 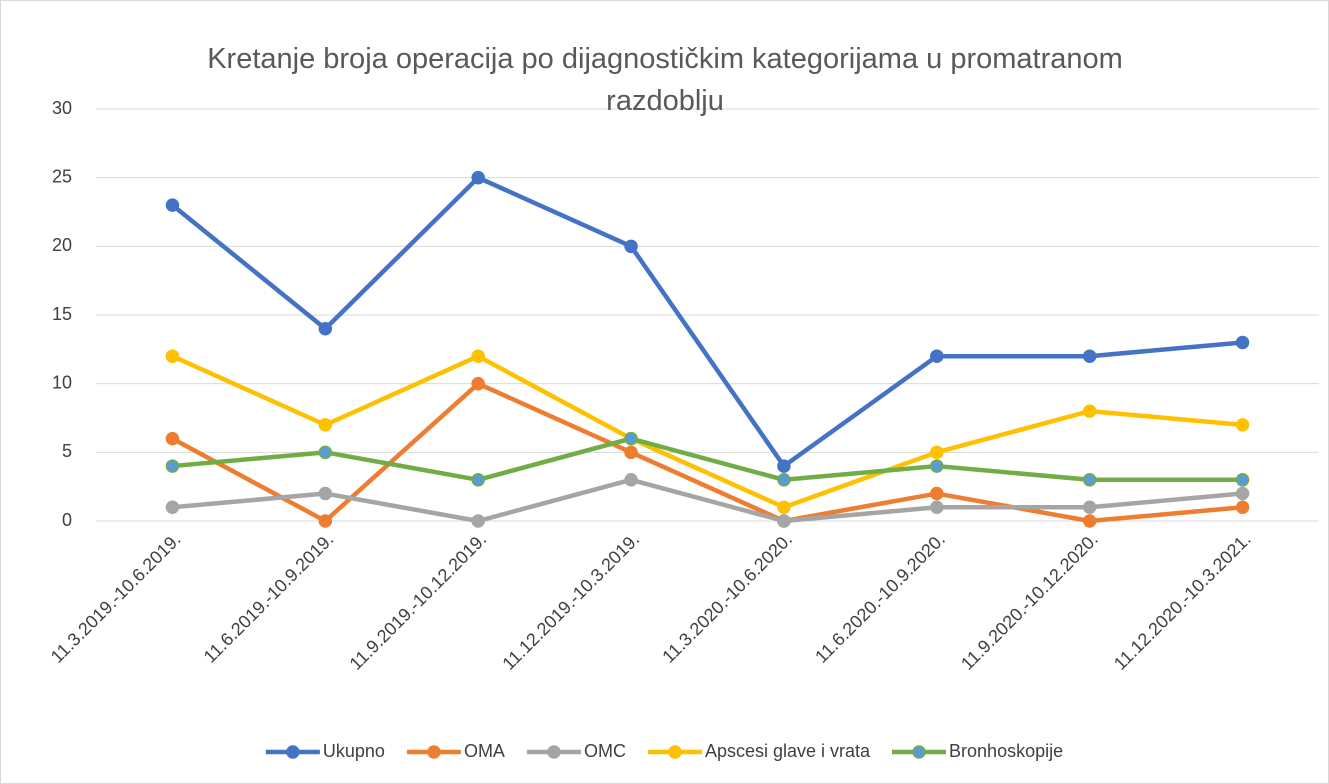 I want to click on legend-label: OMC, so click(x=605, y=751).